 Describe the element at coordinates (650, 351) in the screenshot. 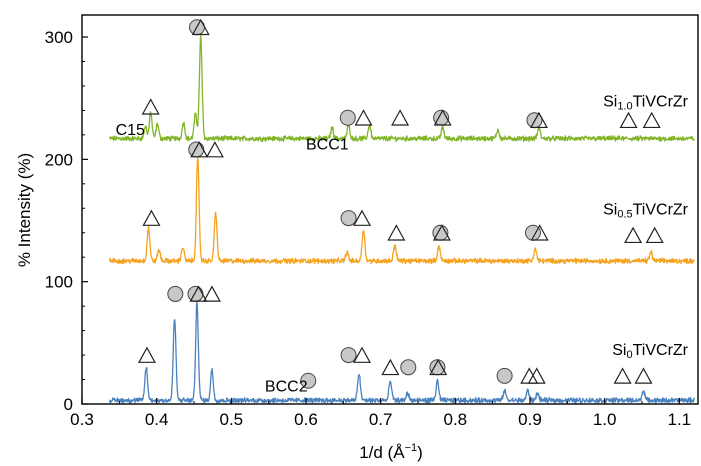

I see `series-label: Si0TiVCrZr` at that location.